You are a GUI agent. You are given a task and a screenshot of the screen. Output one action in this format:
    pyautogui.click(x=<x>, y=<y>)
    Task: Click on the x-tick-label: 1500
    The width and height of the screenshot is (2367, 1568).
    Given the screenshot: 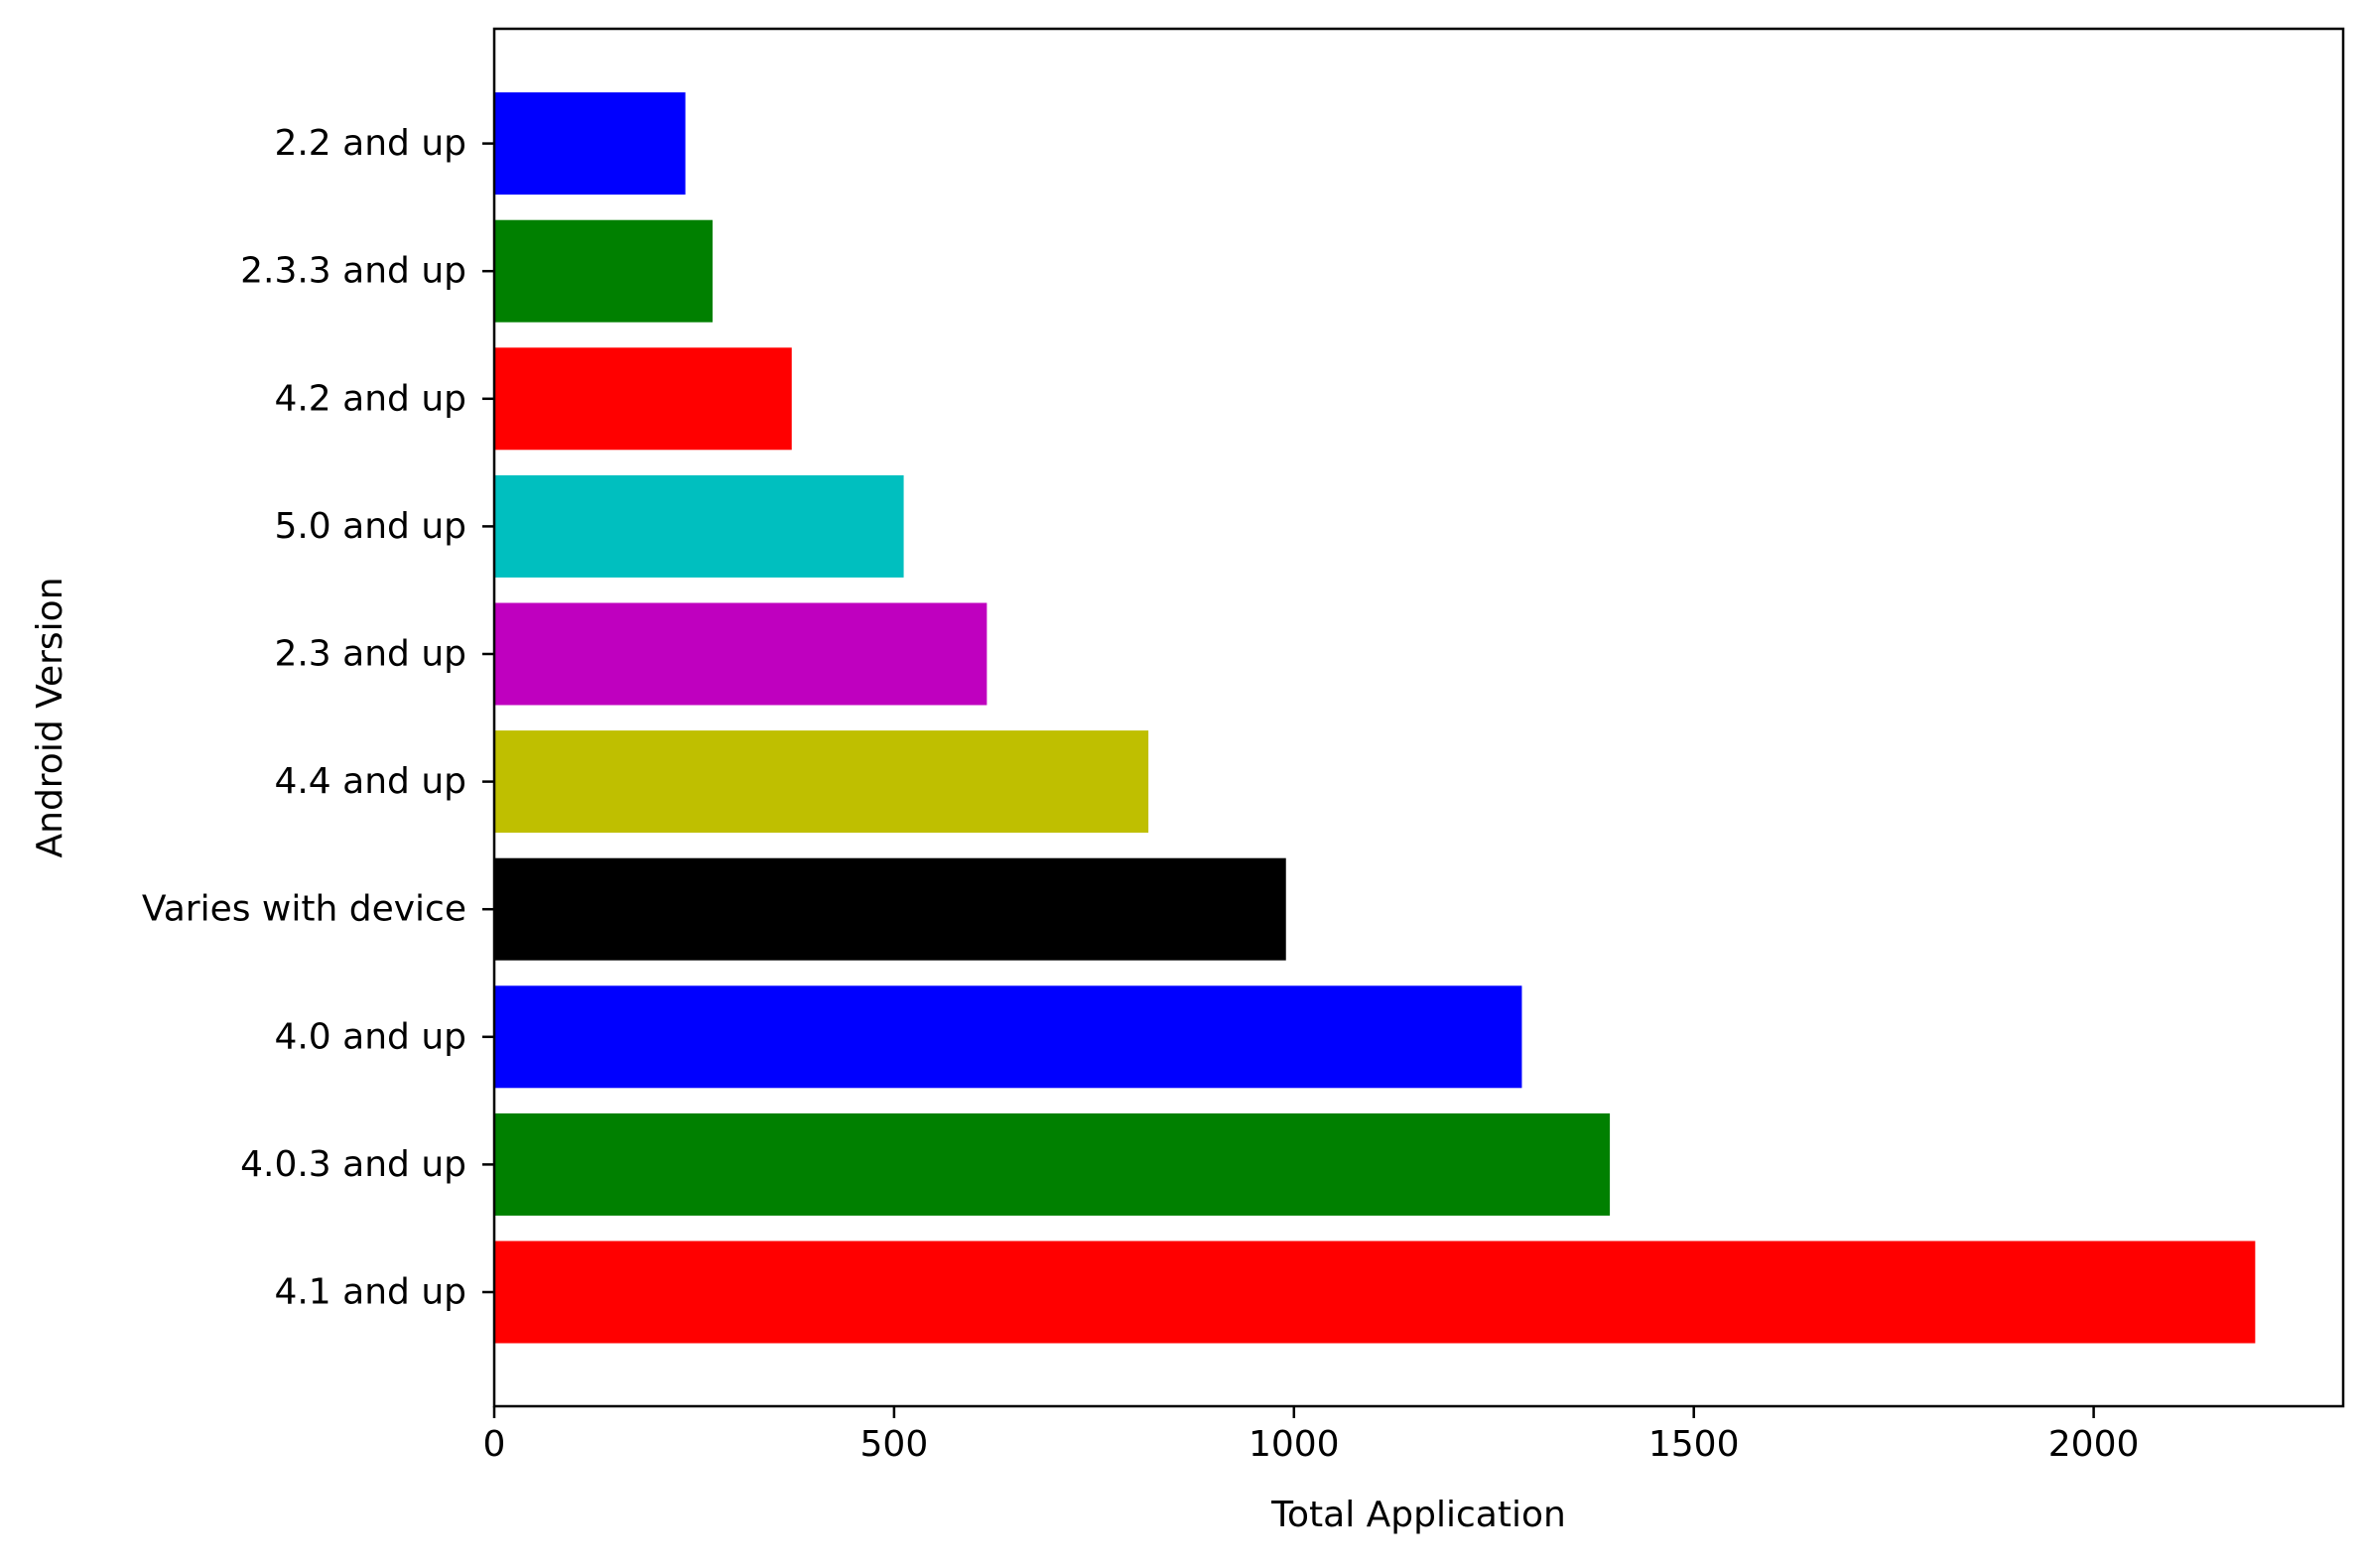 What is the action you would take?
    pyautogui.click(x=1694, y=1444)
    